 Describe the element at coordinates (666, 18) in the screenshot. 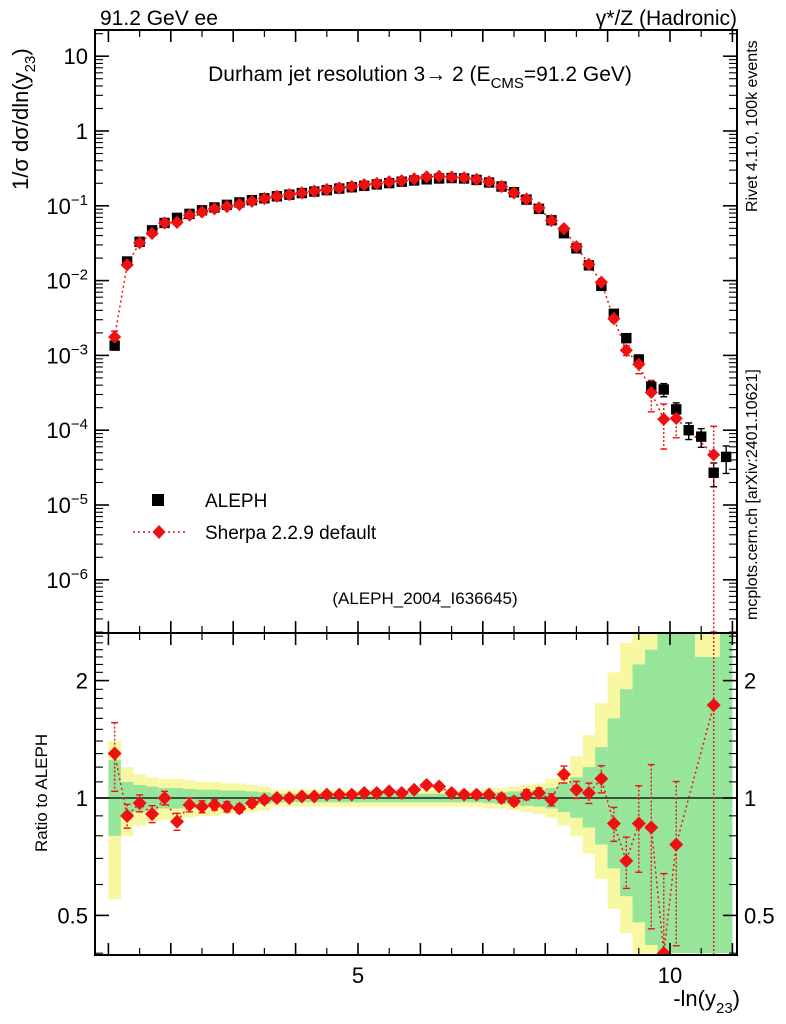

I see `header-process: γ*/Z (Hadronic)` at that location.